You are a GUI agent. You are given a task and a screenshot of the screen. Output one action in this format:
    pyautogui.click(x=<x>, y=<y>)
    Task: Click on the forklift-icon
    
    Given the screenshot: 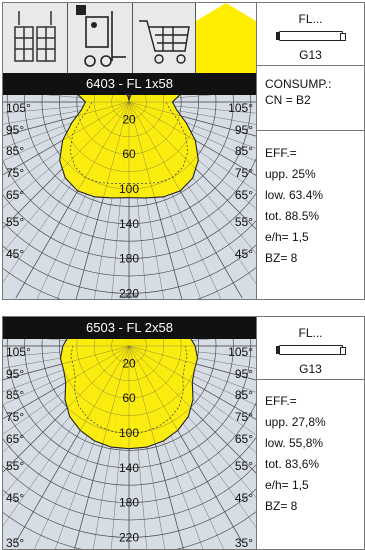 What is the action you would take?
    pyautogui.click(x=100, y=38)
    